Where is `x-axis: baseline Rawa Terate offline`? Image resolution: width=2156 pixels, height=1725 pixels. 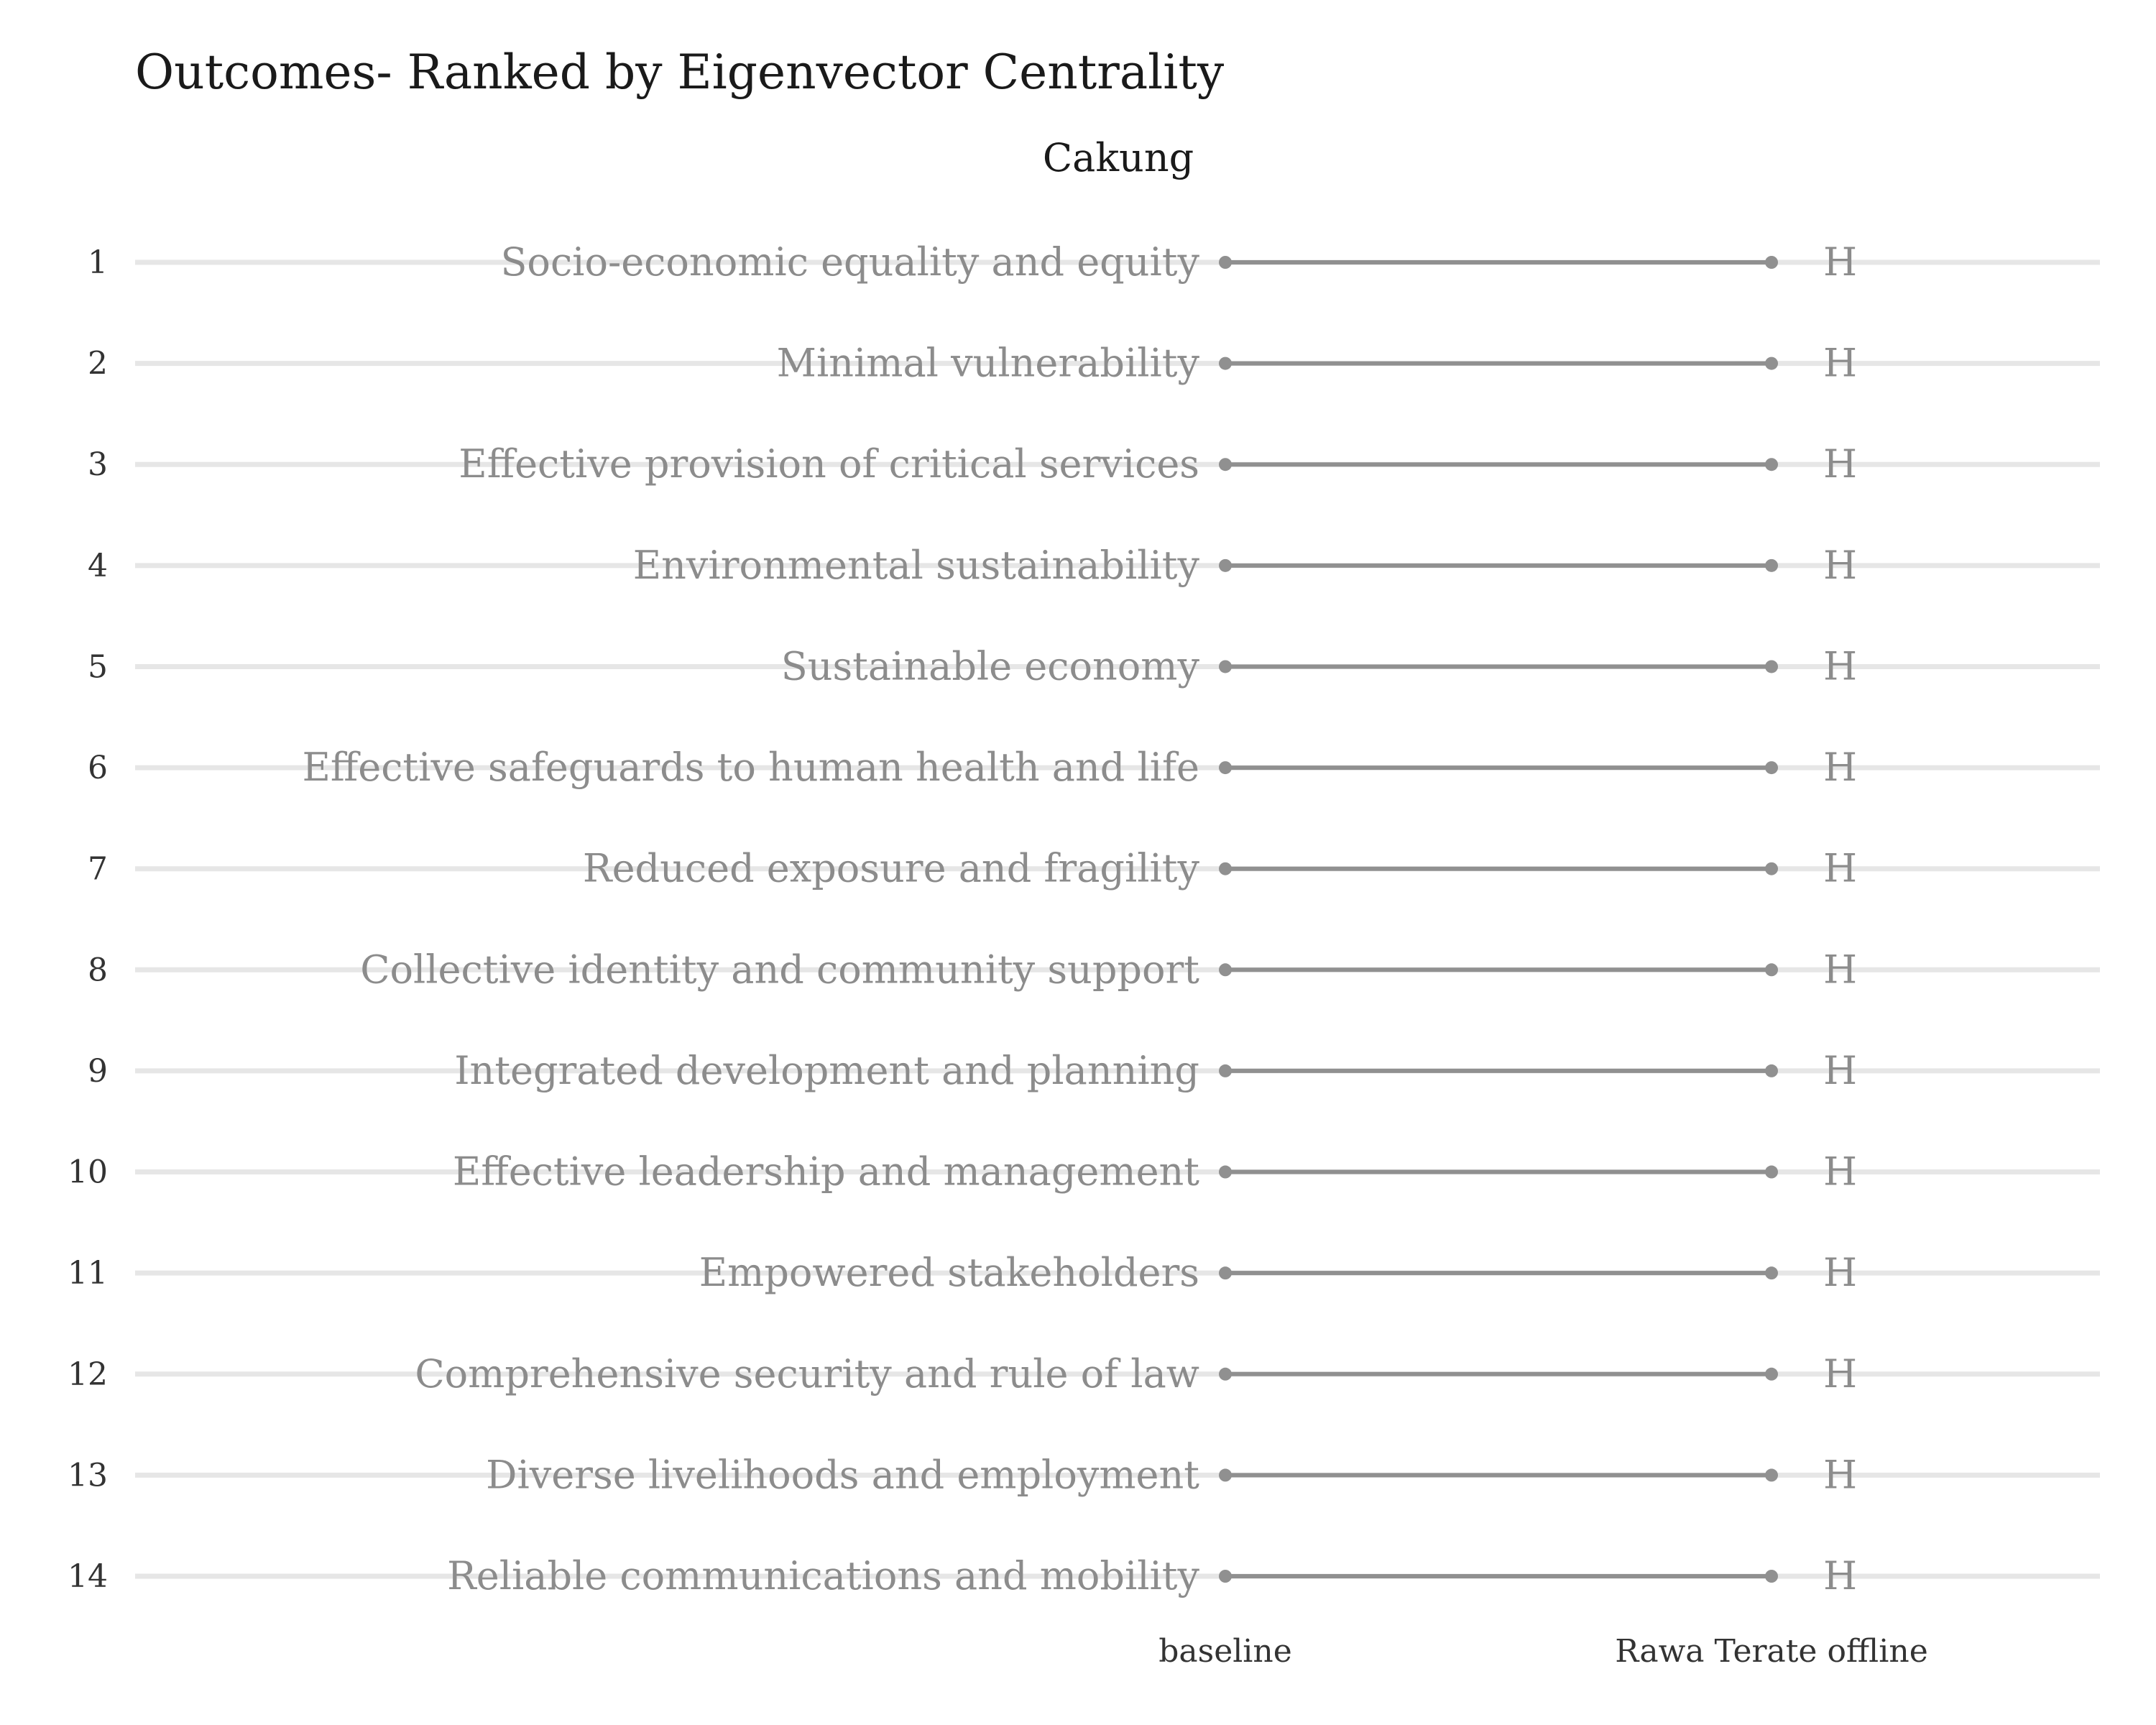
x-axis: baseline Rawa Terate offline is located at coordinates (1543, 1651).